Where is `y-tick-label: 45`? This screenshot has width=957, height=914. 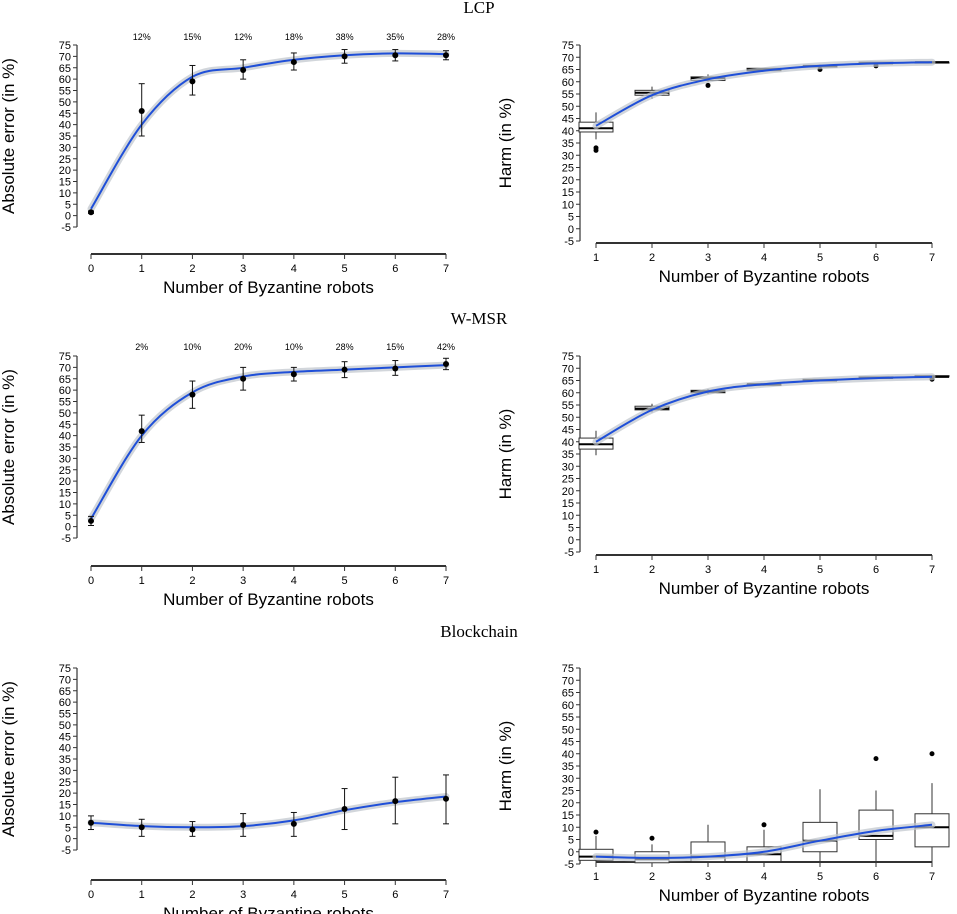
y-tick-label: 45 is located at coordinates (568, 743).